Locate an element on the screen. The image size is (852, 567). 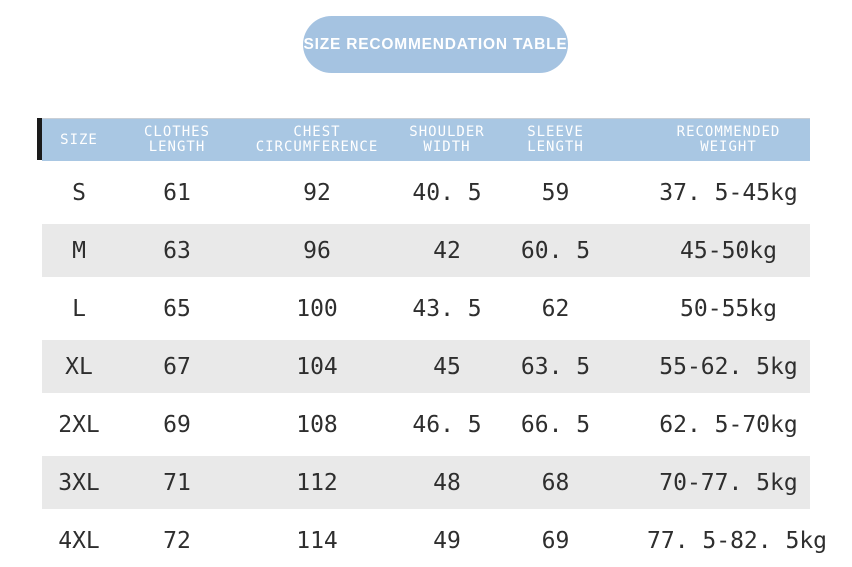
table-cell: 114 is located at coordinates (317, 538).